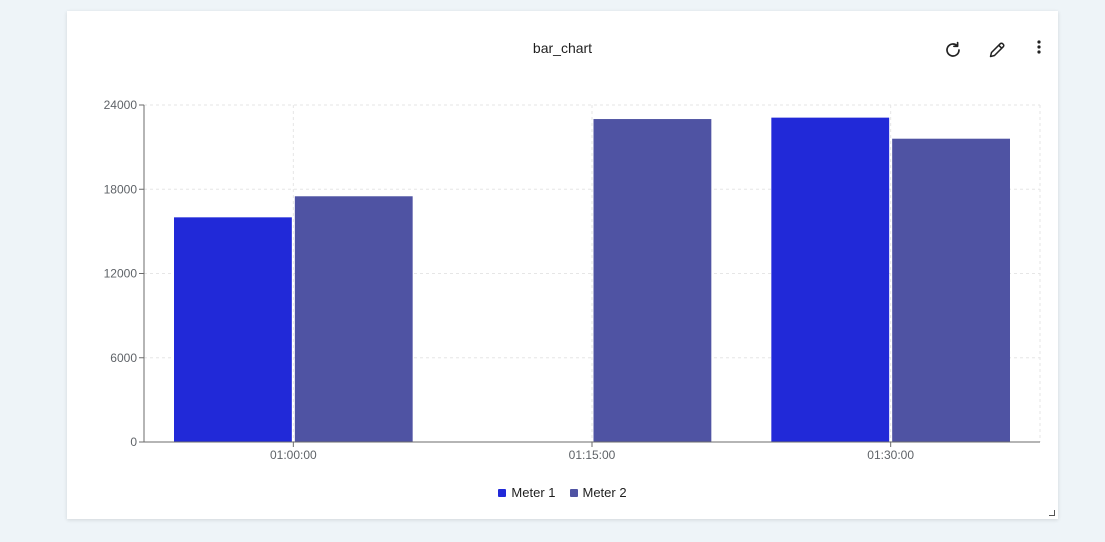 The width and height of the screenshot is (1105, 542). I want to click on legend-item-meter-2: Meter 2, so click(598, 492).